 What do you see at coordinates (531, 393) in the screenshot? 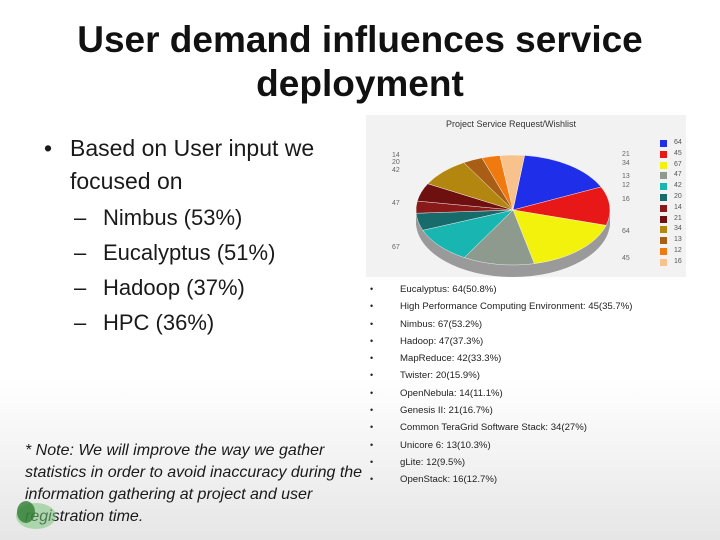
I see `stat-row: • OpenNebula: 14(11.1%)` at bounding box center [531, 393].